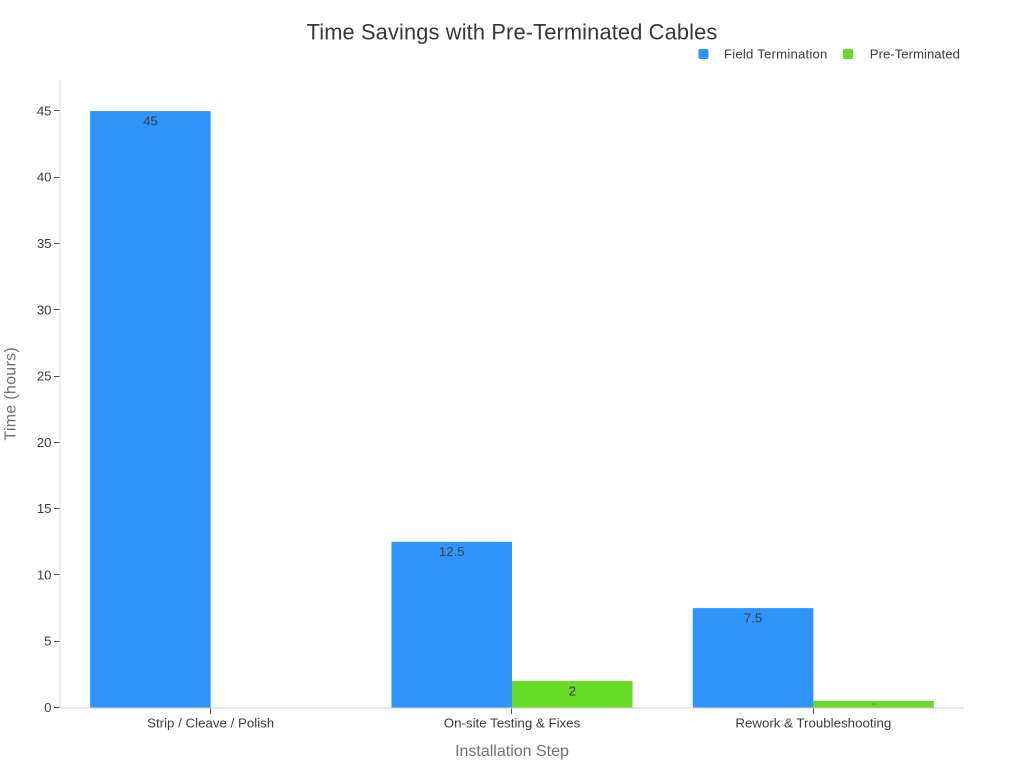  Describe the element at coordinates (44, 309) in the screenshot. I see `svg-text: 30` at that location.